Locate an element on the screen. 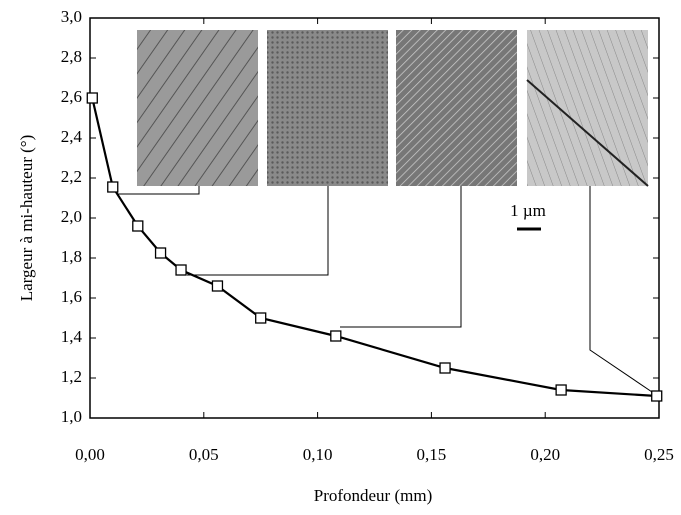 The width and height of the screenshot is (681, 515). micrograph-feature is located at coordinates (587, 133).